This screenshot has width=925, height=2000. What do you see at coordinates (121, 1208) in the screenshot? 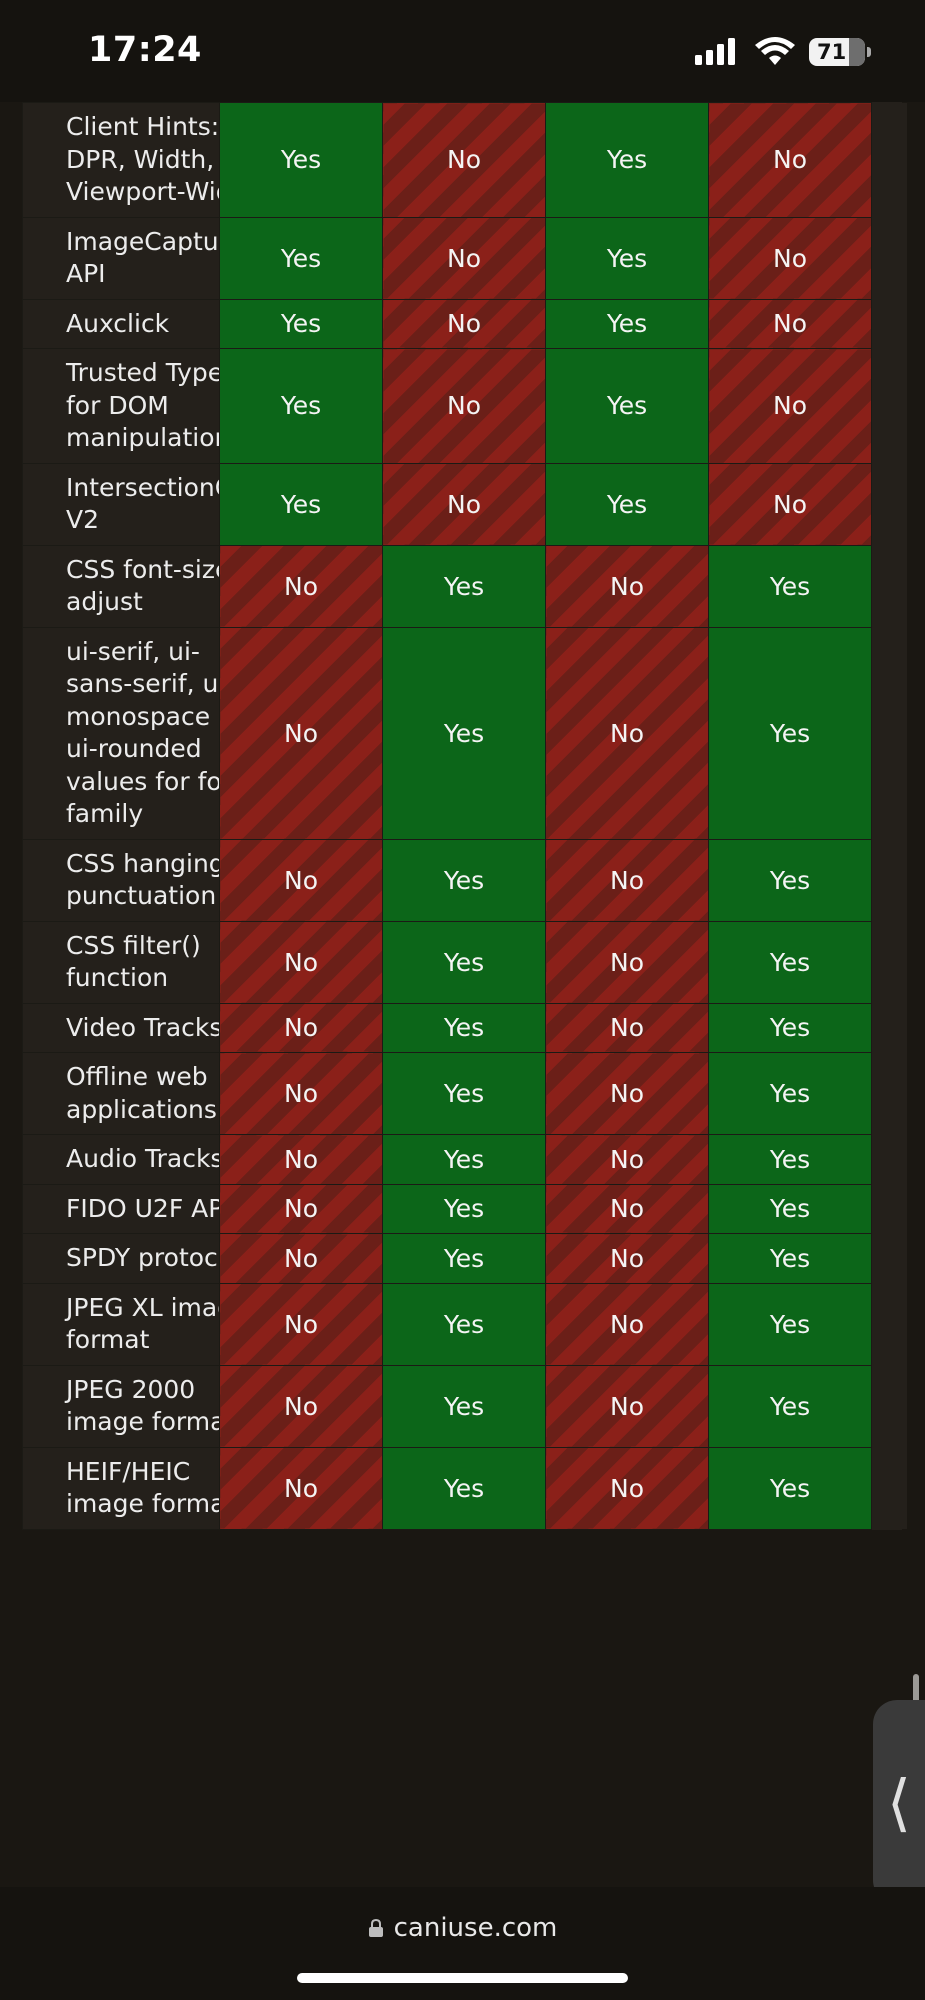
I see `feature-cell: FIDO U2F API` at bounding box center [121, 1208].